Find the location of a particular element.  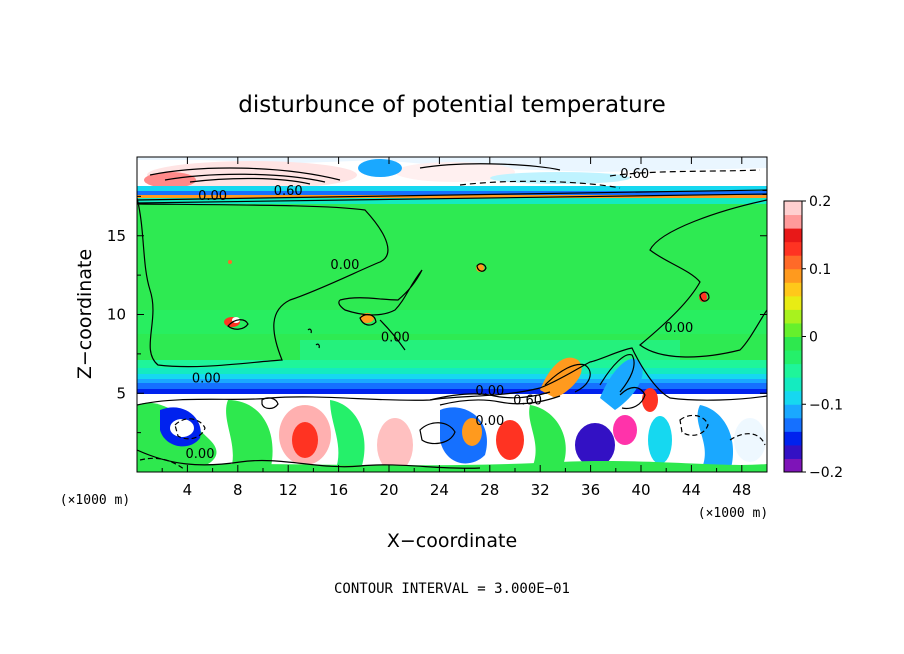

lower-red-d is located at coordinates (510, 440).